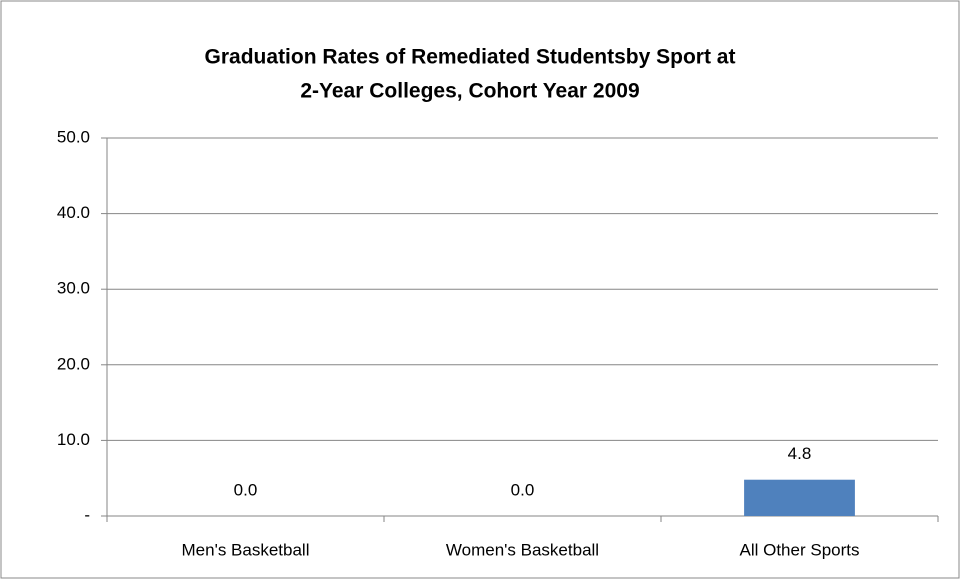  Describe the element at coordinates (73, 363) in the screenshot. I see `y-tick-label: 20.0` at that location.